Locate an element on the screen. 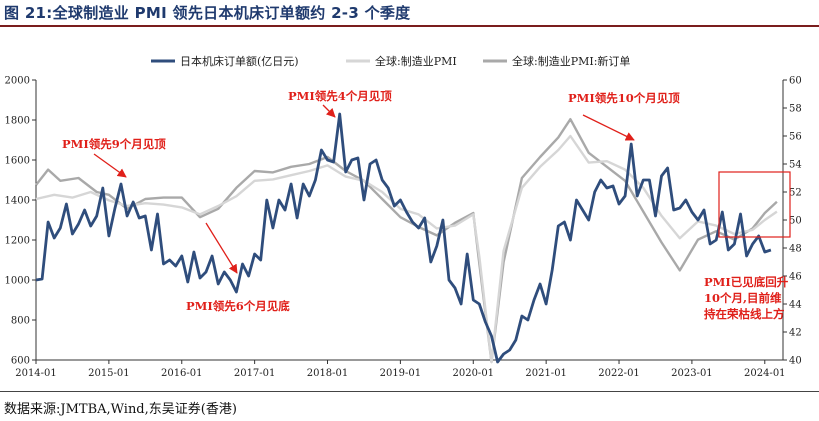 The image size is (819, 421). y-right-tick-label: 60 is located at coordinates (795, 81).